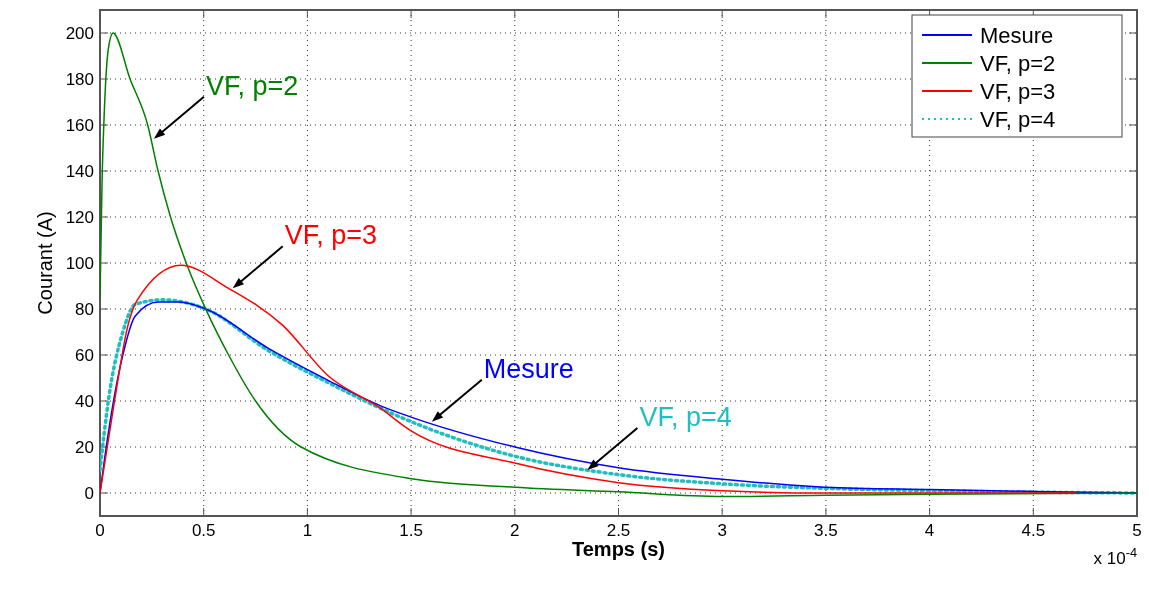 This screenshot has width=1149, height=594. What do you see at coordinates (79, 263) in the screenshot?
I see `y-tick-label: 100` at bounding box center [79, 263].